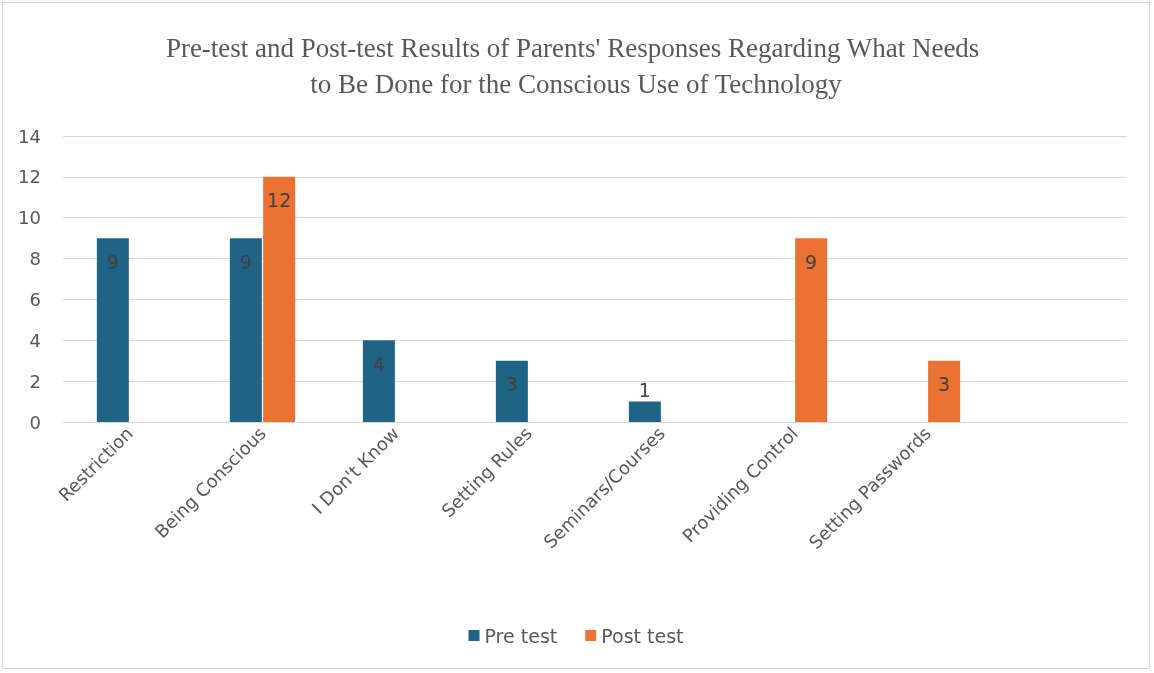 The image size is (1154, 673). What do you see at coordinates (35, 381) in the screenshot?
I see `y-tick-label: 2` at bounding box center [35, 381].